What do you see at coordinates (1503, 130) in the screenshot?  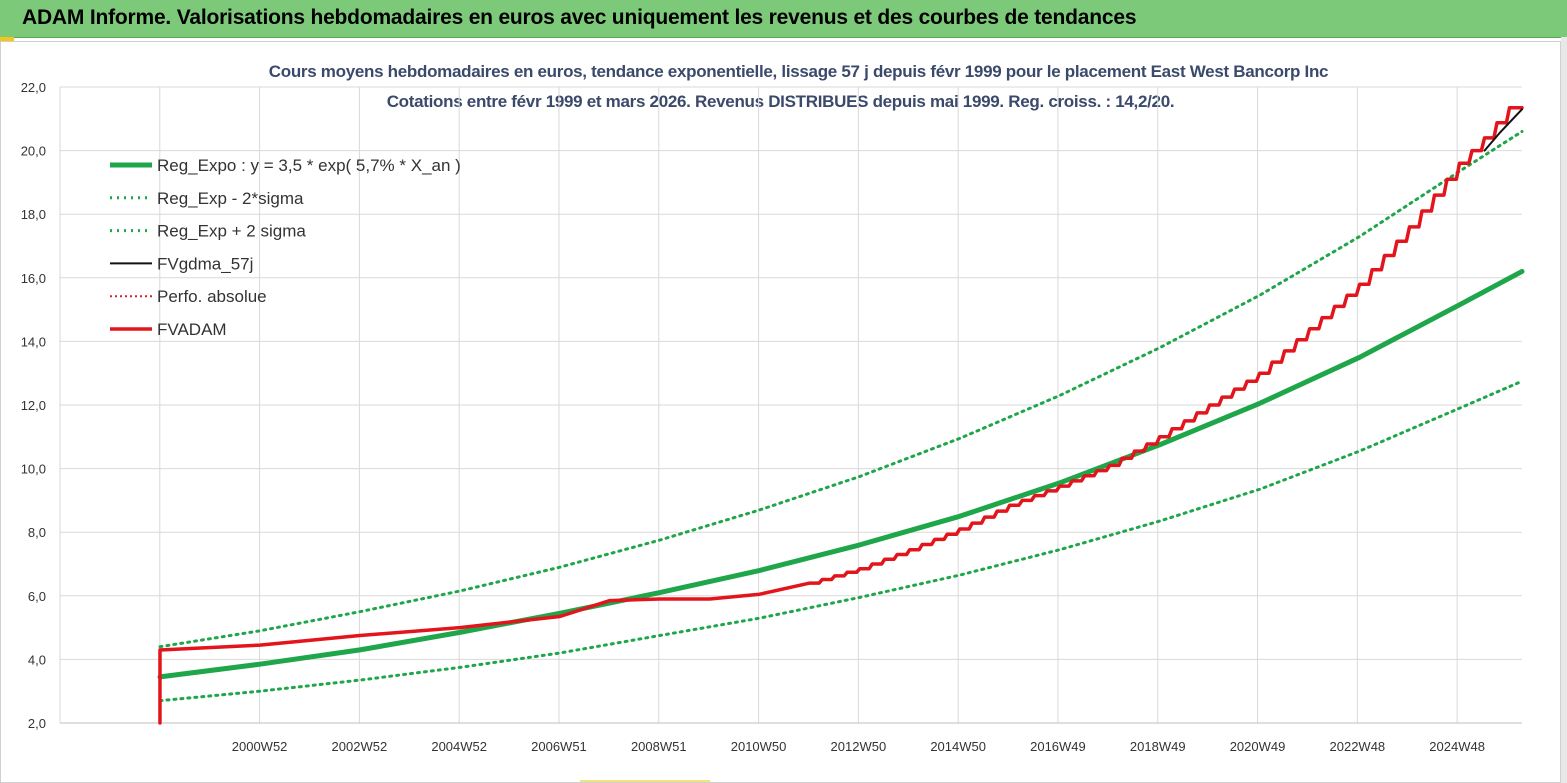 I see `series-line` at bounding box center [1503, 130].